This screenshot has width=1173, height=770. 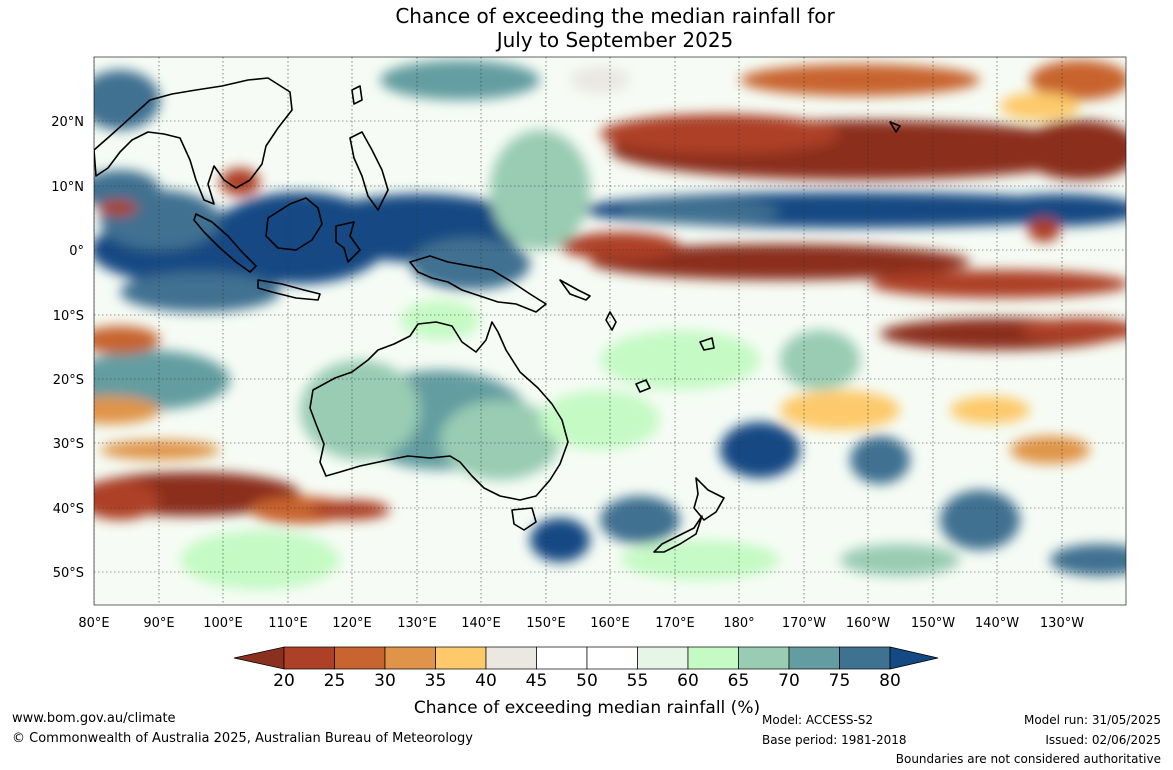 What do you see at coordinates (352, 623) in the screenshot?
I see `lon-tick-label: 120°E` at bounding box center [352, 623].